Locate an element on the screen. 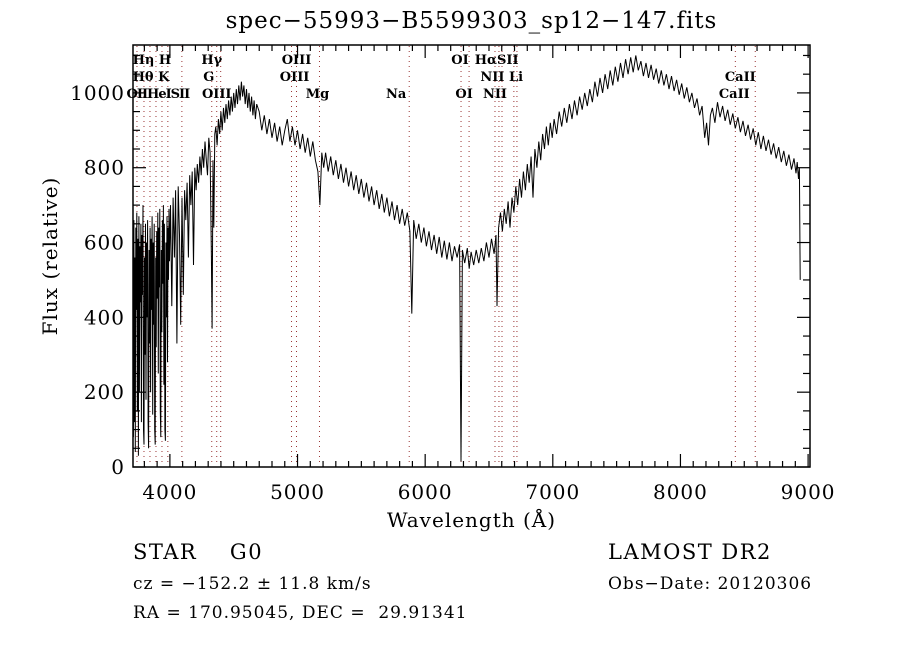  classification-text: STAR G0 is located at coordinates (198, 552).